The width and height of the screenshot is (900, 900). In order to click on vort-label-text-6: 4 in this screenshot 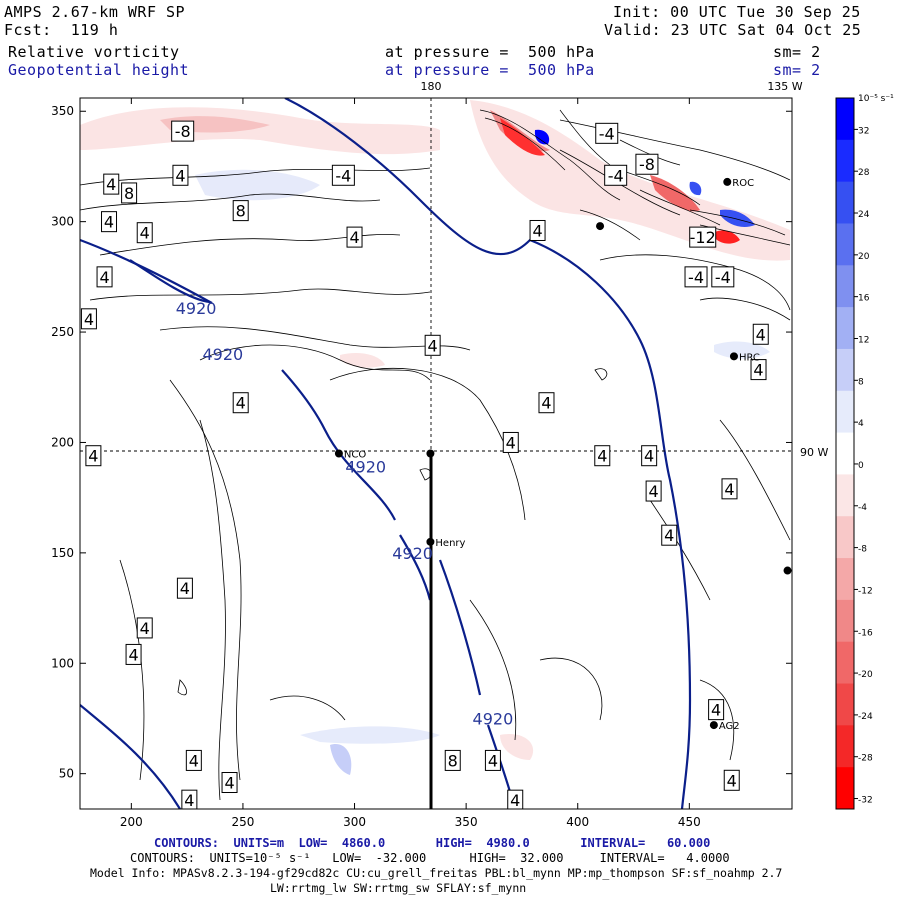, I will do `click(109, 222)`.